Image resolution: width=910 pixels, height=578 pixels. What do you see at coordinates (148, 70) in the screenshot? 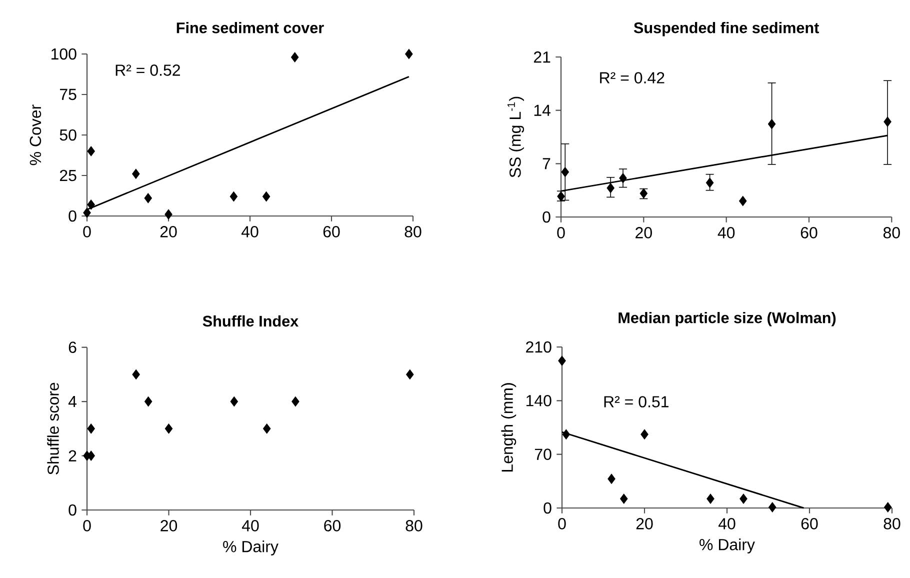
I see `annotation: R² = 0.52` at bounding box center [148, 70].